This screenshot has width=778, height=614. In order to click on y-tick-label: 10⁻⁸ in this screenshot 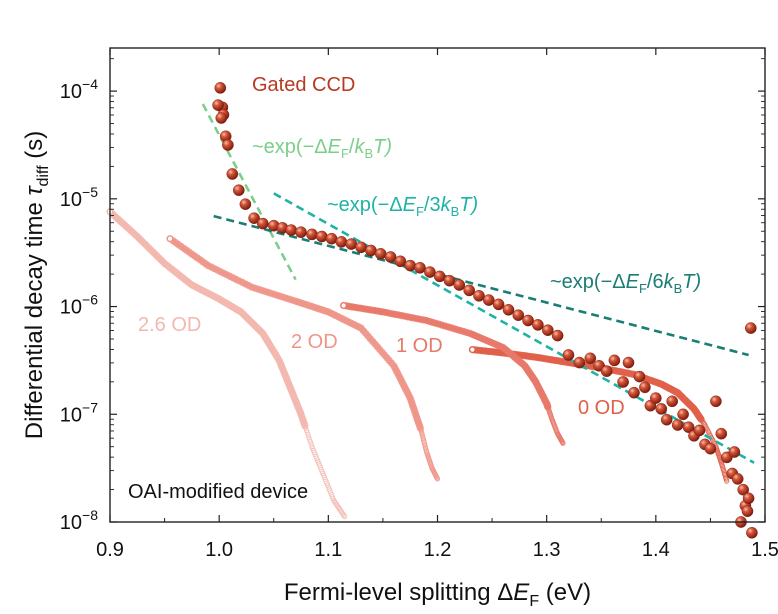, I will do `click(79, 520)`.